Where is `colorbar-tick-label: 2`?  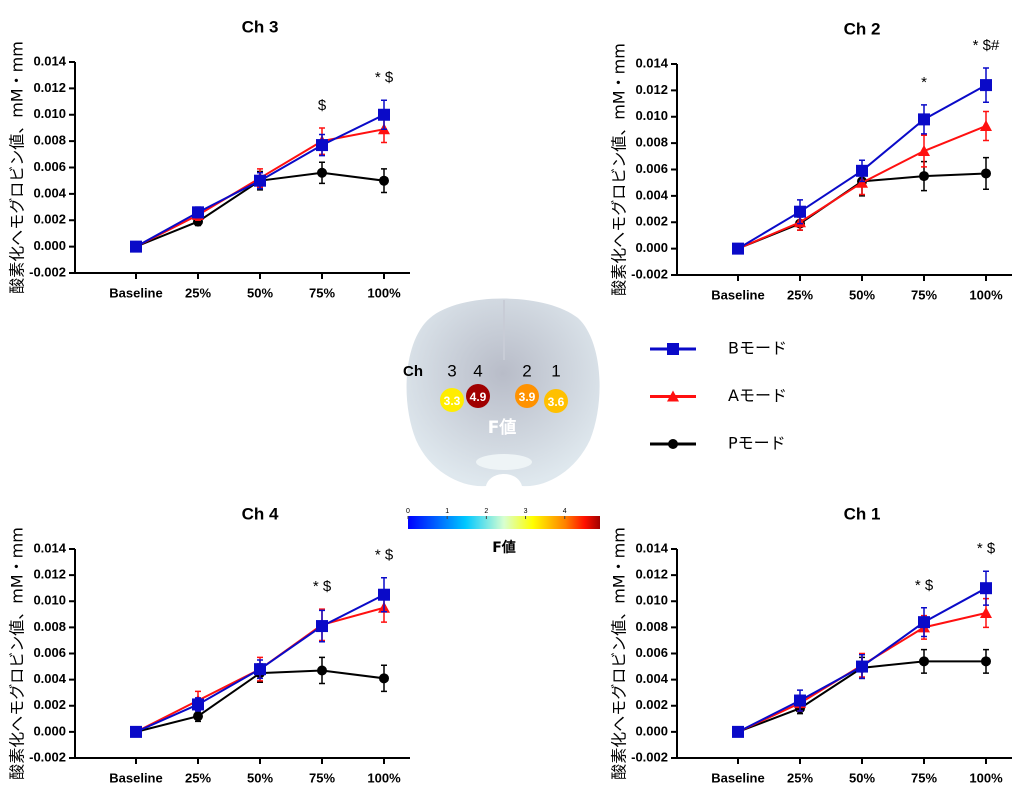 colorbar-tick-label: 2 is located at coordinates (486, 511).